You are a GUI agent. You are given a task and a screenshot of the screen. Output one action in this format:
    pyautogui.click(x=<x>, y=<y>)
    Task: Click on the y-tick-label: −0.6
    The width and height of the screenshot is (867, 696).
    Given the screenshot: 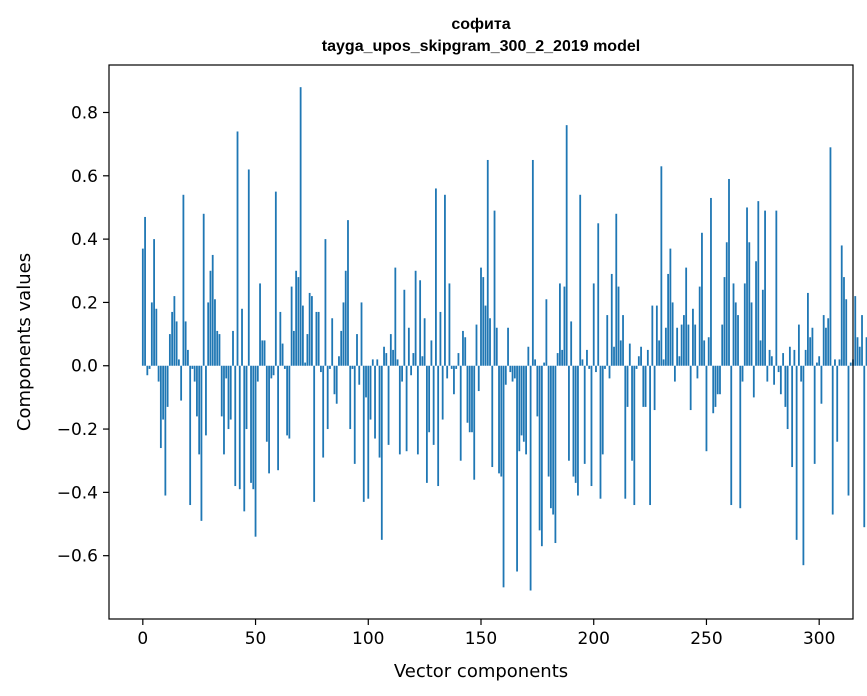 What is the action you would take?
    pyautogui.click(x=77, y=557)
    